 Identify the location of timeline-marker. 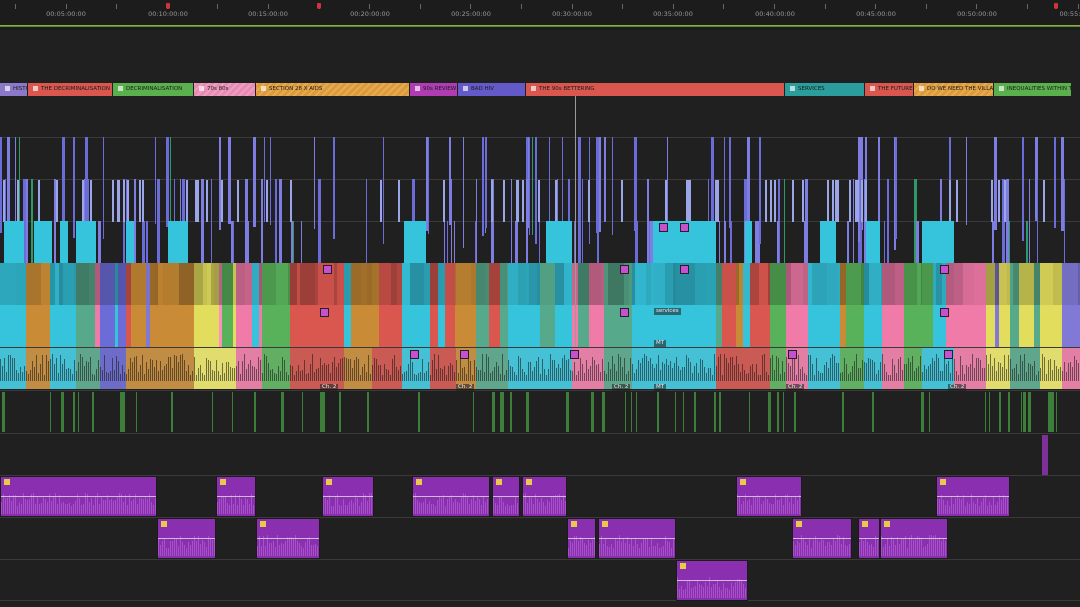
(168, 6).